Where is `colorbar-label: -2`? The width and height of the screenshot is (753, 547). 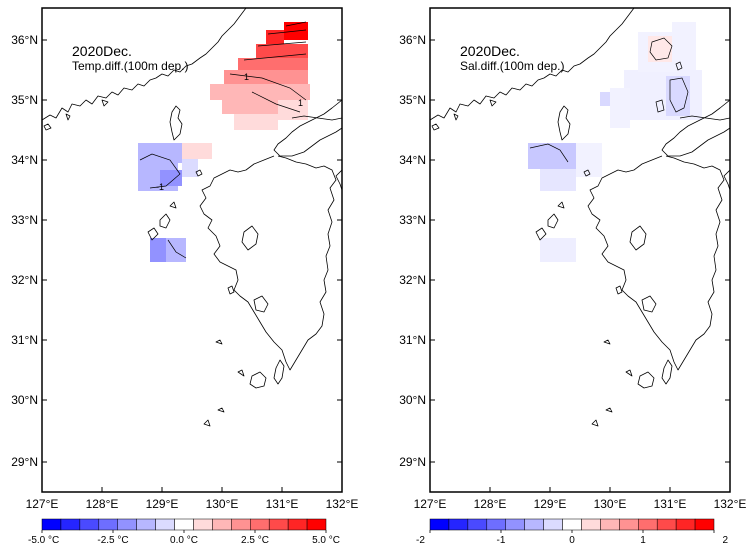 colorbar-label: -2 is located at coordinates (420, 540).